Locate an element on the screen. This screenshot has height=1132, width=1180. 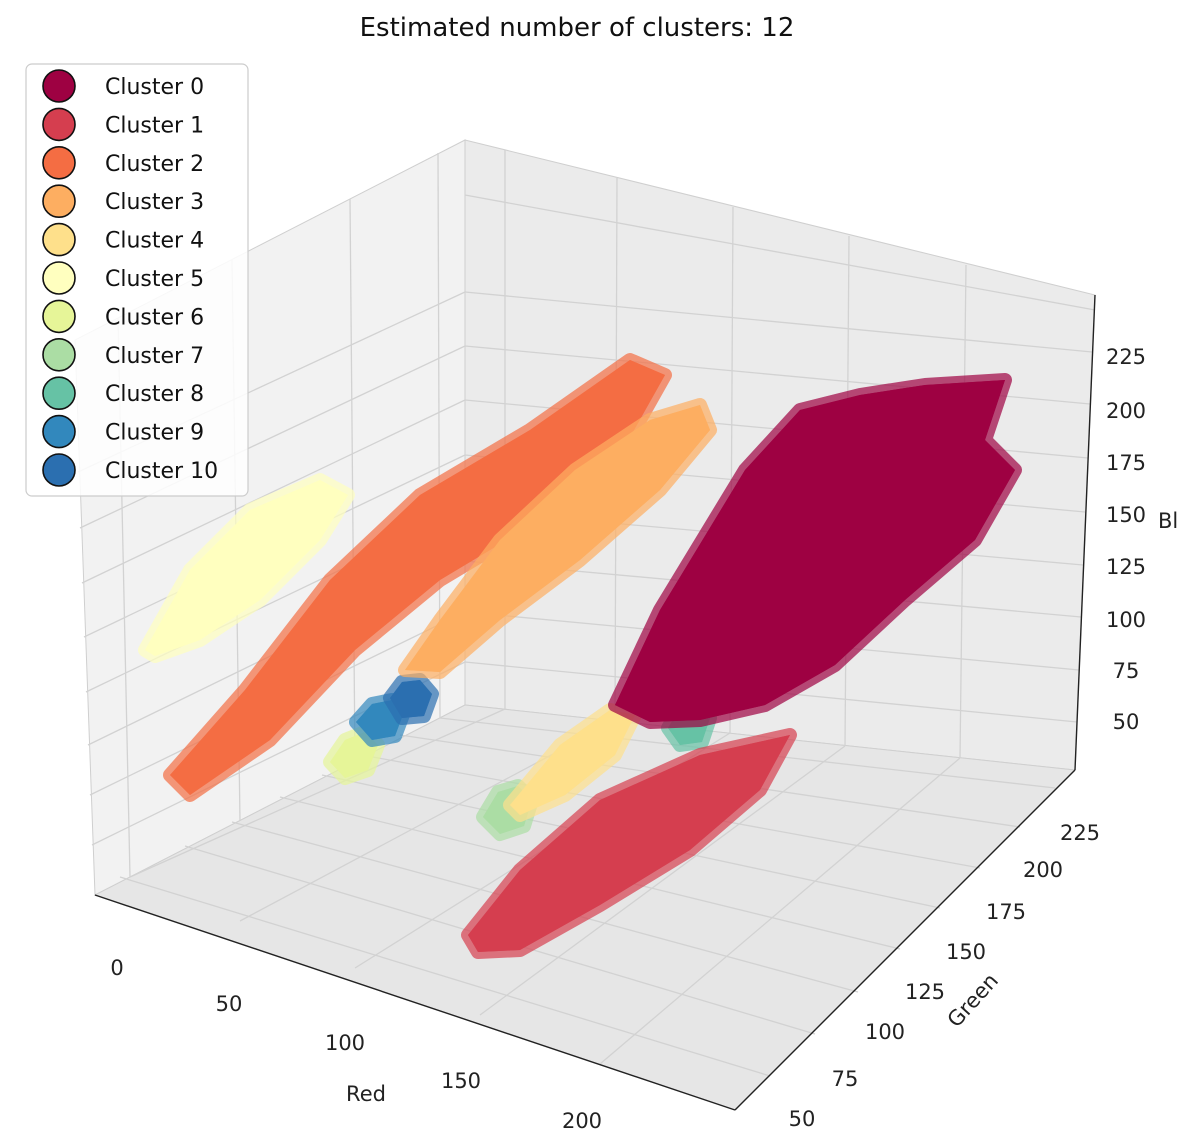
y-tick-label: 175 is located at coordinates (1006, 912).